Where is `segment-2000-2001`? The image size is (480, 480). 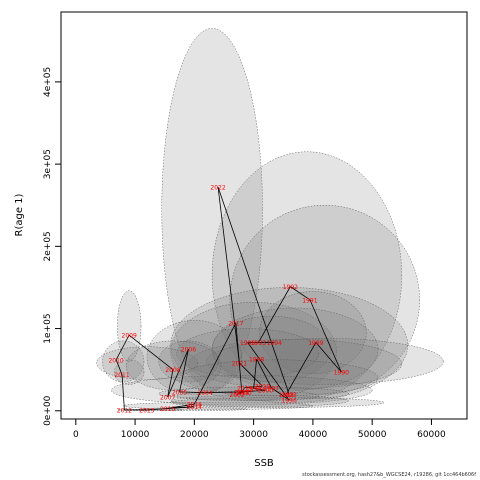
segment-2000-2001 is located at coordinates (253, 391).